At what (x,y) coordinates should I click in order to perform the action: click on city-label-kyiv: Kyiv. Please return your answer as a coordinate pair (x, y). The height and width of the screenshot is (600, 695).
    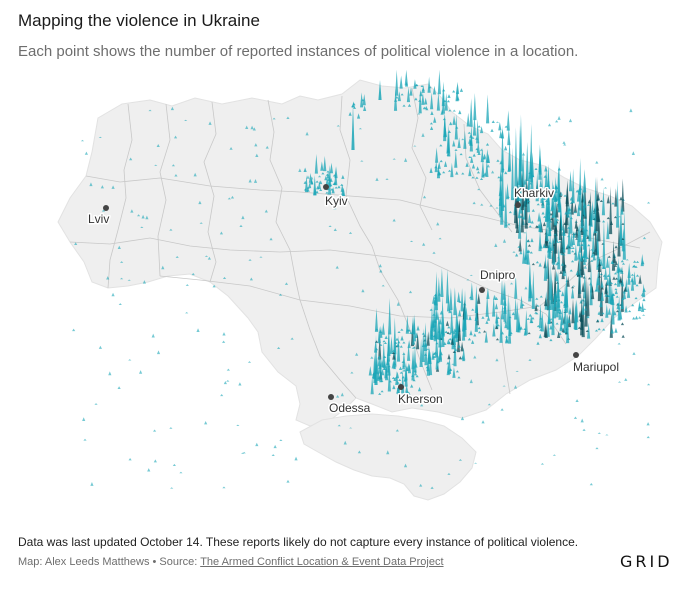
    Looking at the image, I should click on (336, 201).